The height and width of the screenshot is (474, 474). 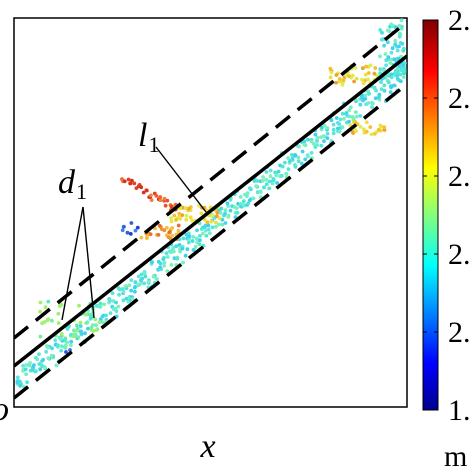 What do you see at coordinates (148, 137) in the screenshot?
I see `l1-label: l1` at bounding box center [148, 137].